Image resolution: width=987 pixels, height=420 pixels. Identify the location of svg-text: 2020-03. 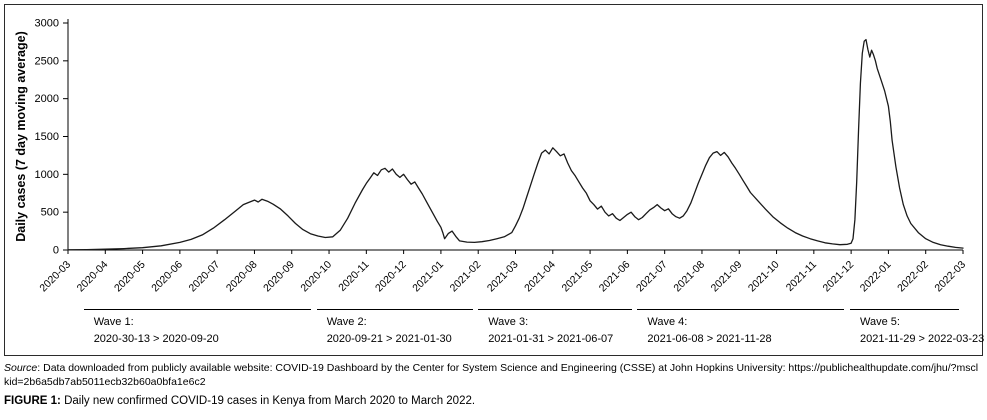
(55, 277).